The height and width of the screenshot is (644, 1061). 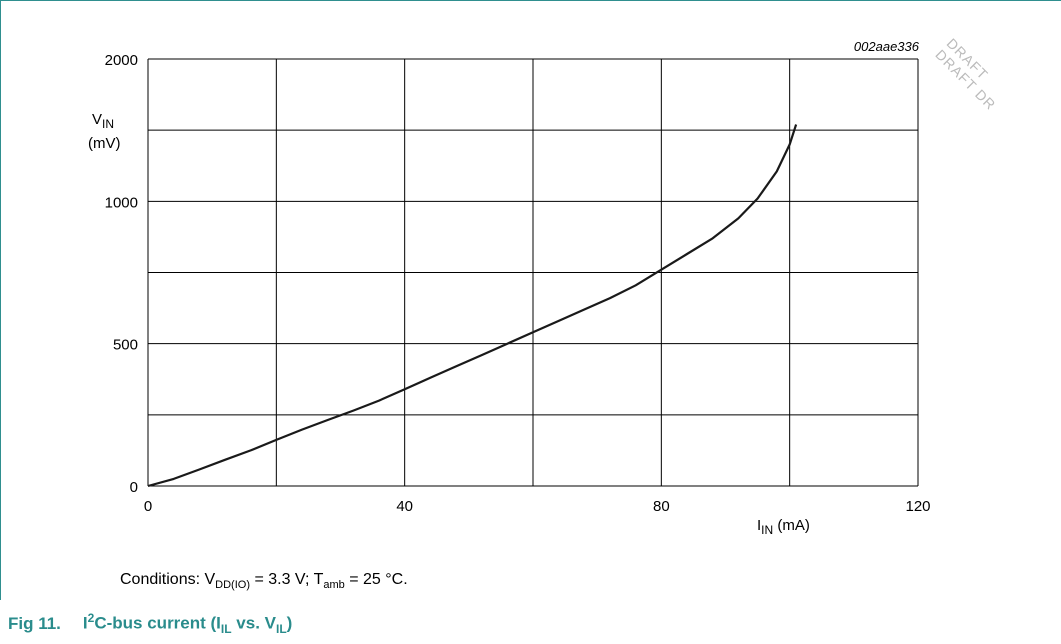 What do you see at coordinates (376, 579) in the screenshot?
I see `conditions-tamb-value: = 25 °C.` at bounding box center [376, 579].